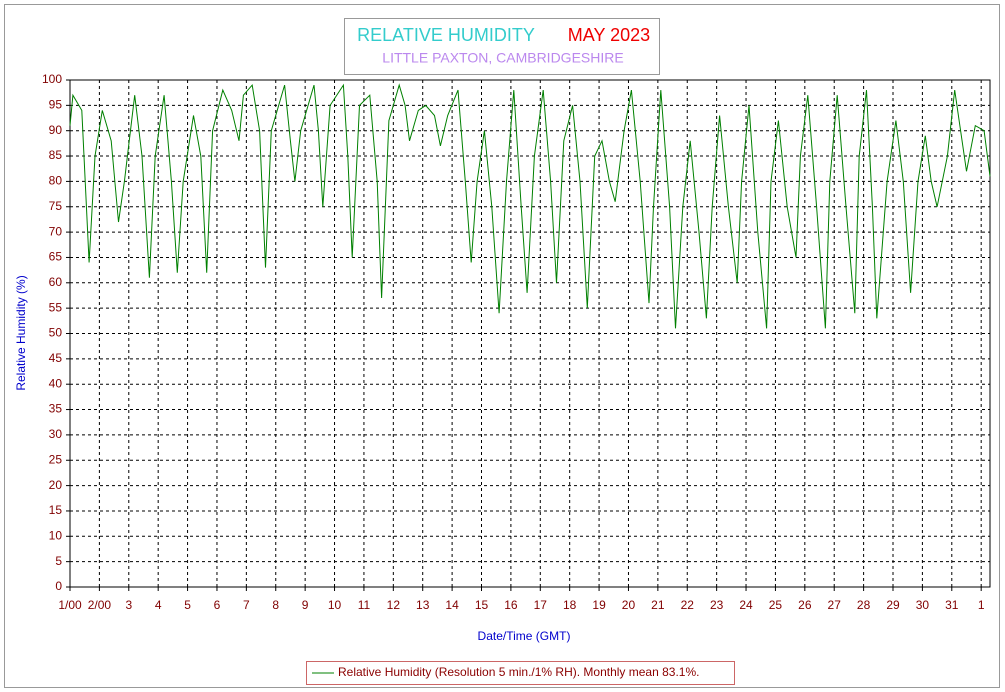 The image size is (1005, 692). I want to click on x-tick-label: 27, so click(835, 605).